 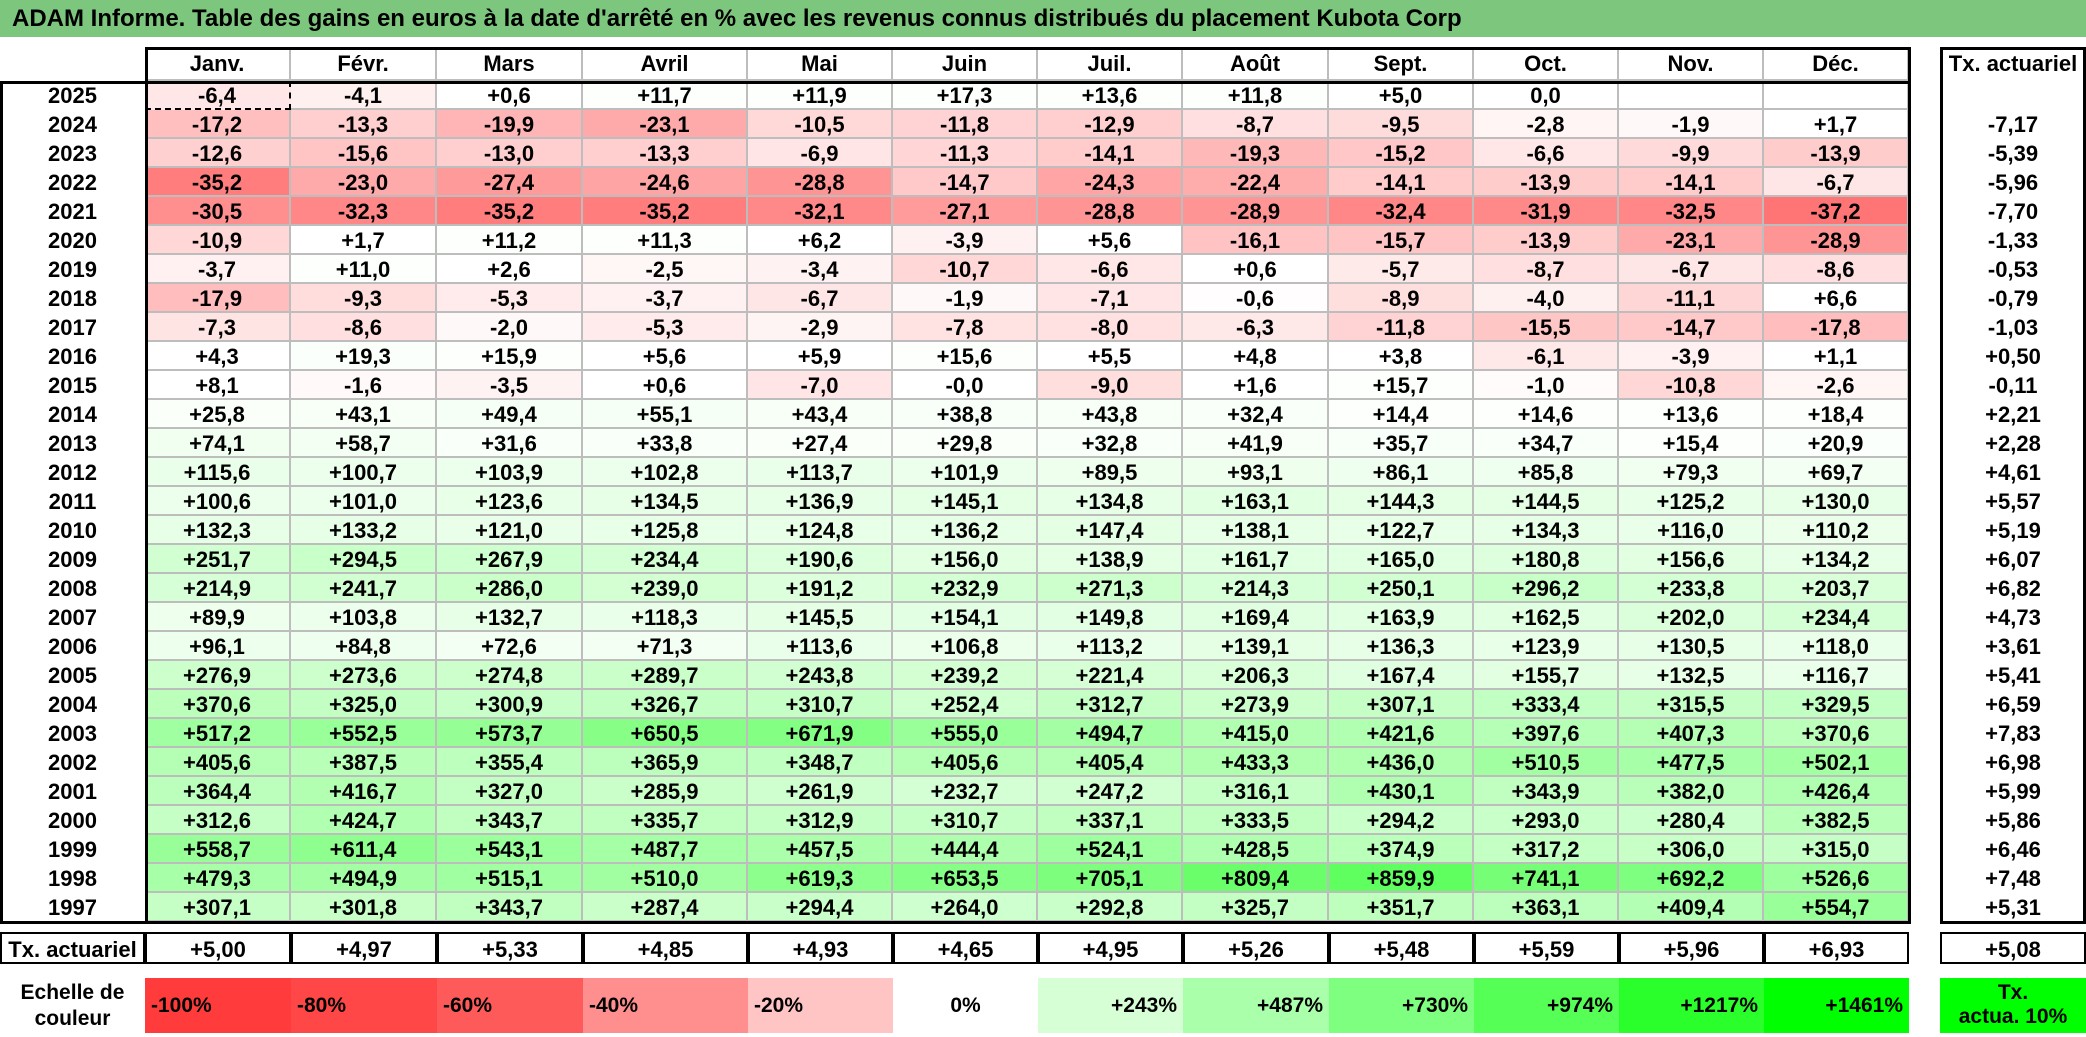 I want to click on value-cell: -0,0, so click(x=965, y=385).